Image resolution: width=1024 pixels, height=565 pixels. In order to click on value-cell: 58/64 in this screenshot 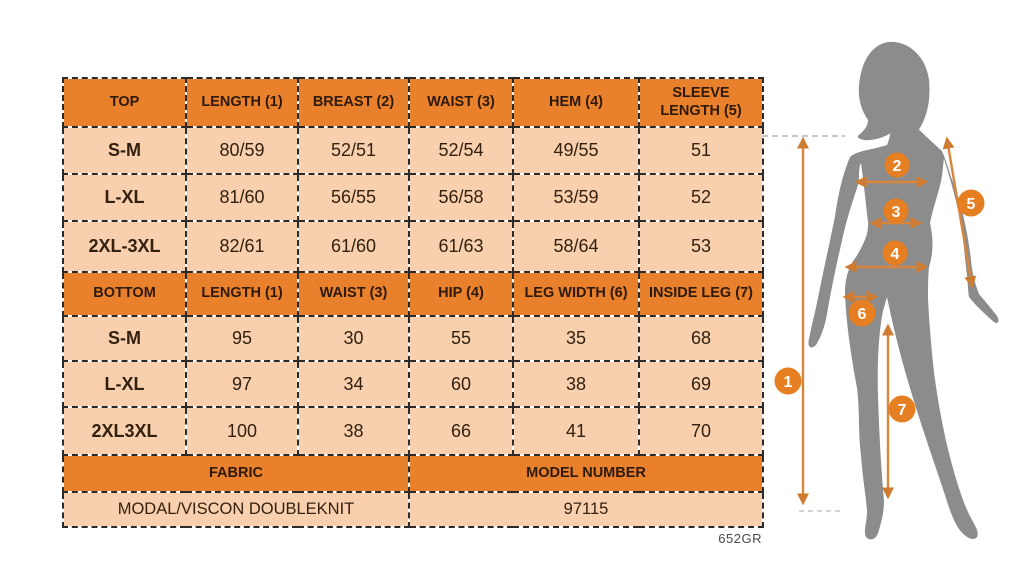, I will do `click(576, 246)`.